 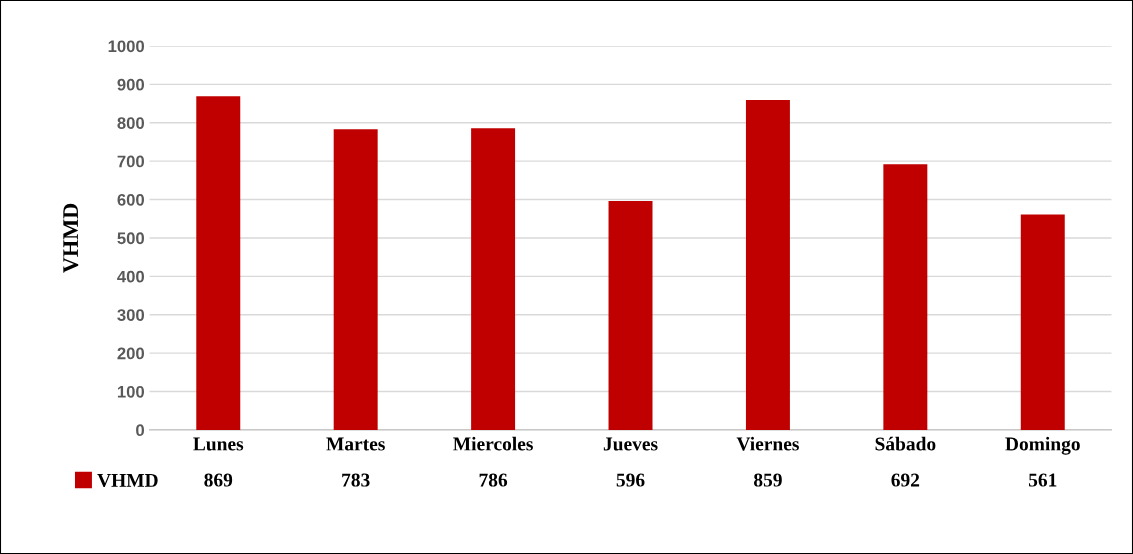 I want to click on y-tick-label: 600, so click(x=131, y=199).